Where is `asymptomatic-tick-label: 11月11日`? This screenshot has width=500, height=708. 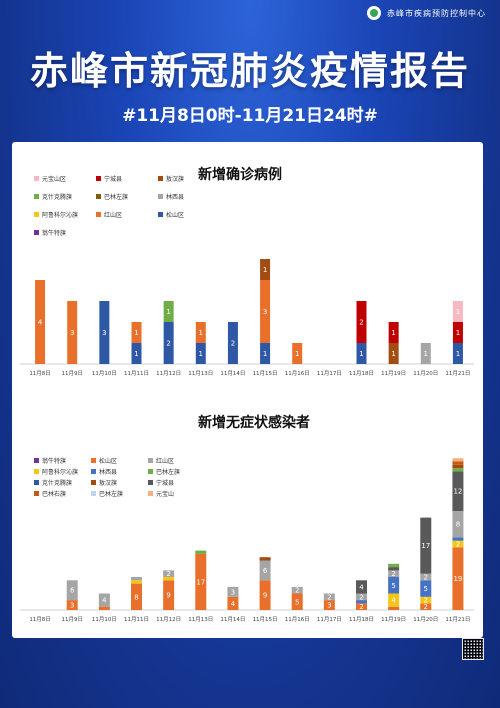
asymptomatic-tick-label: 11月11日 is located at coordinates (136, 619).